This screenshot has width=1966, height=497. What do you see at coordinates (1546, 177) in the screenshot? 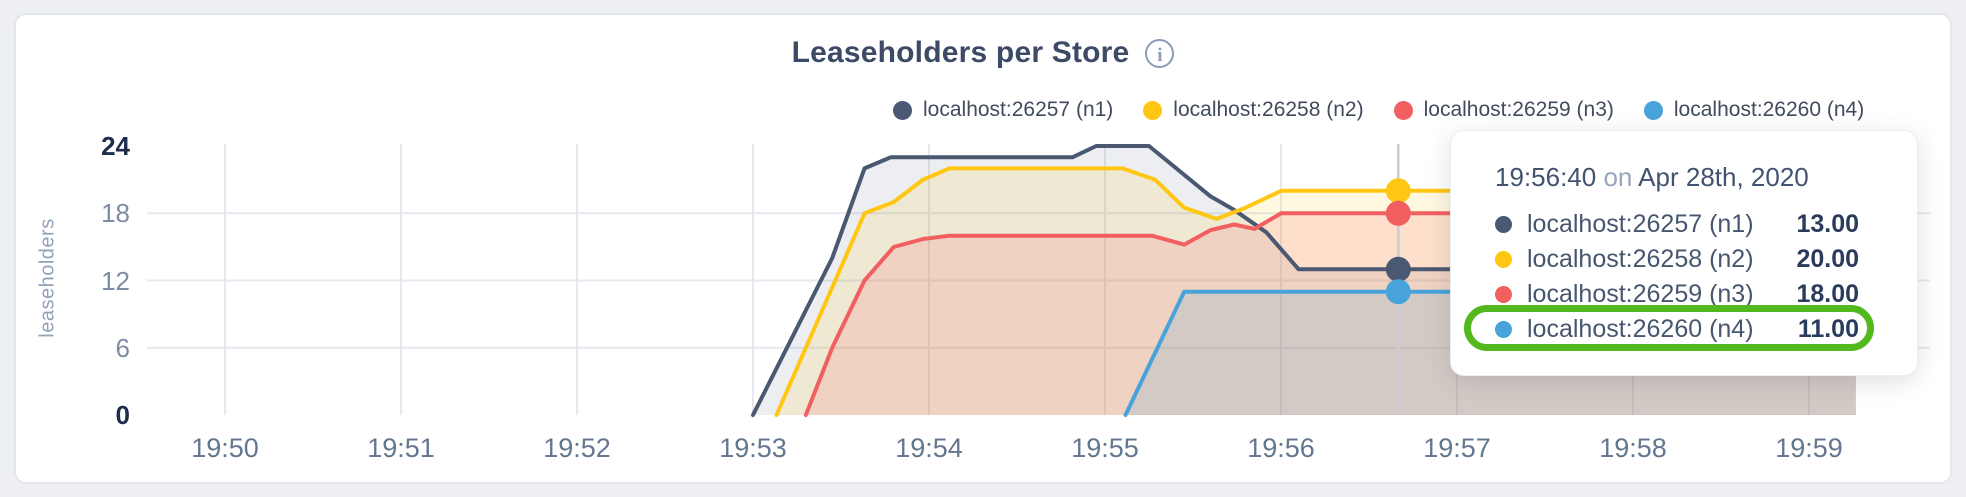
I see `tooltip-time: 19:56:40` at bounding box center [1546, 177].